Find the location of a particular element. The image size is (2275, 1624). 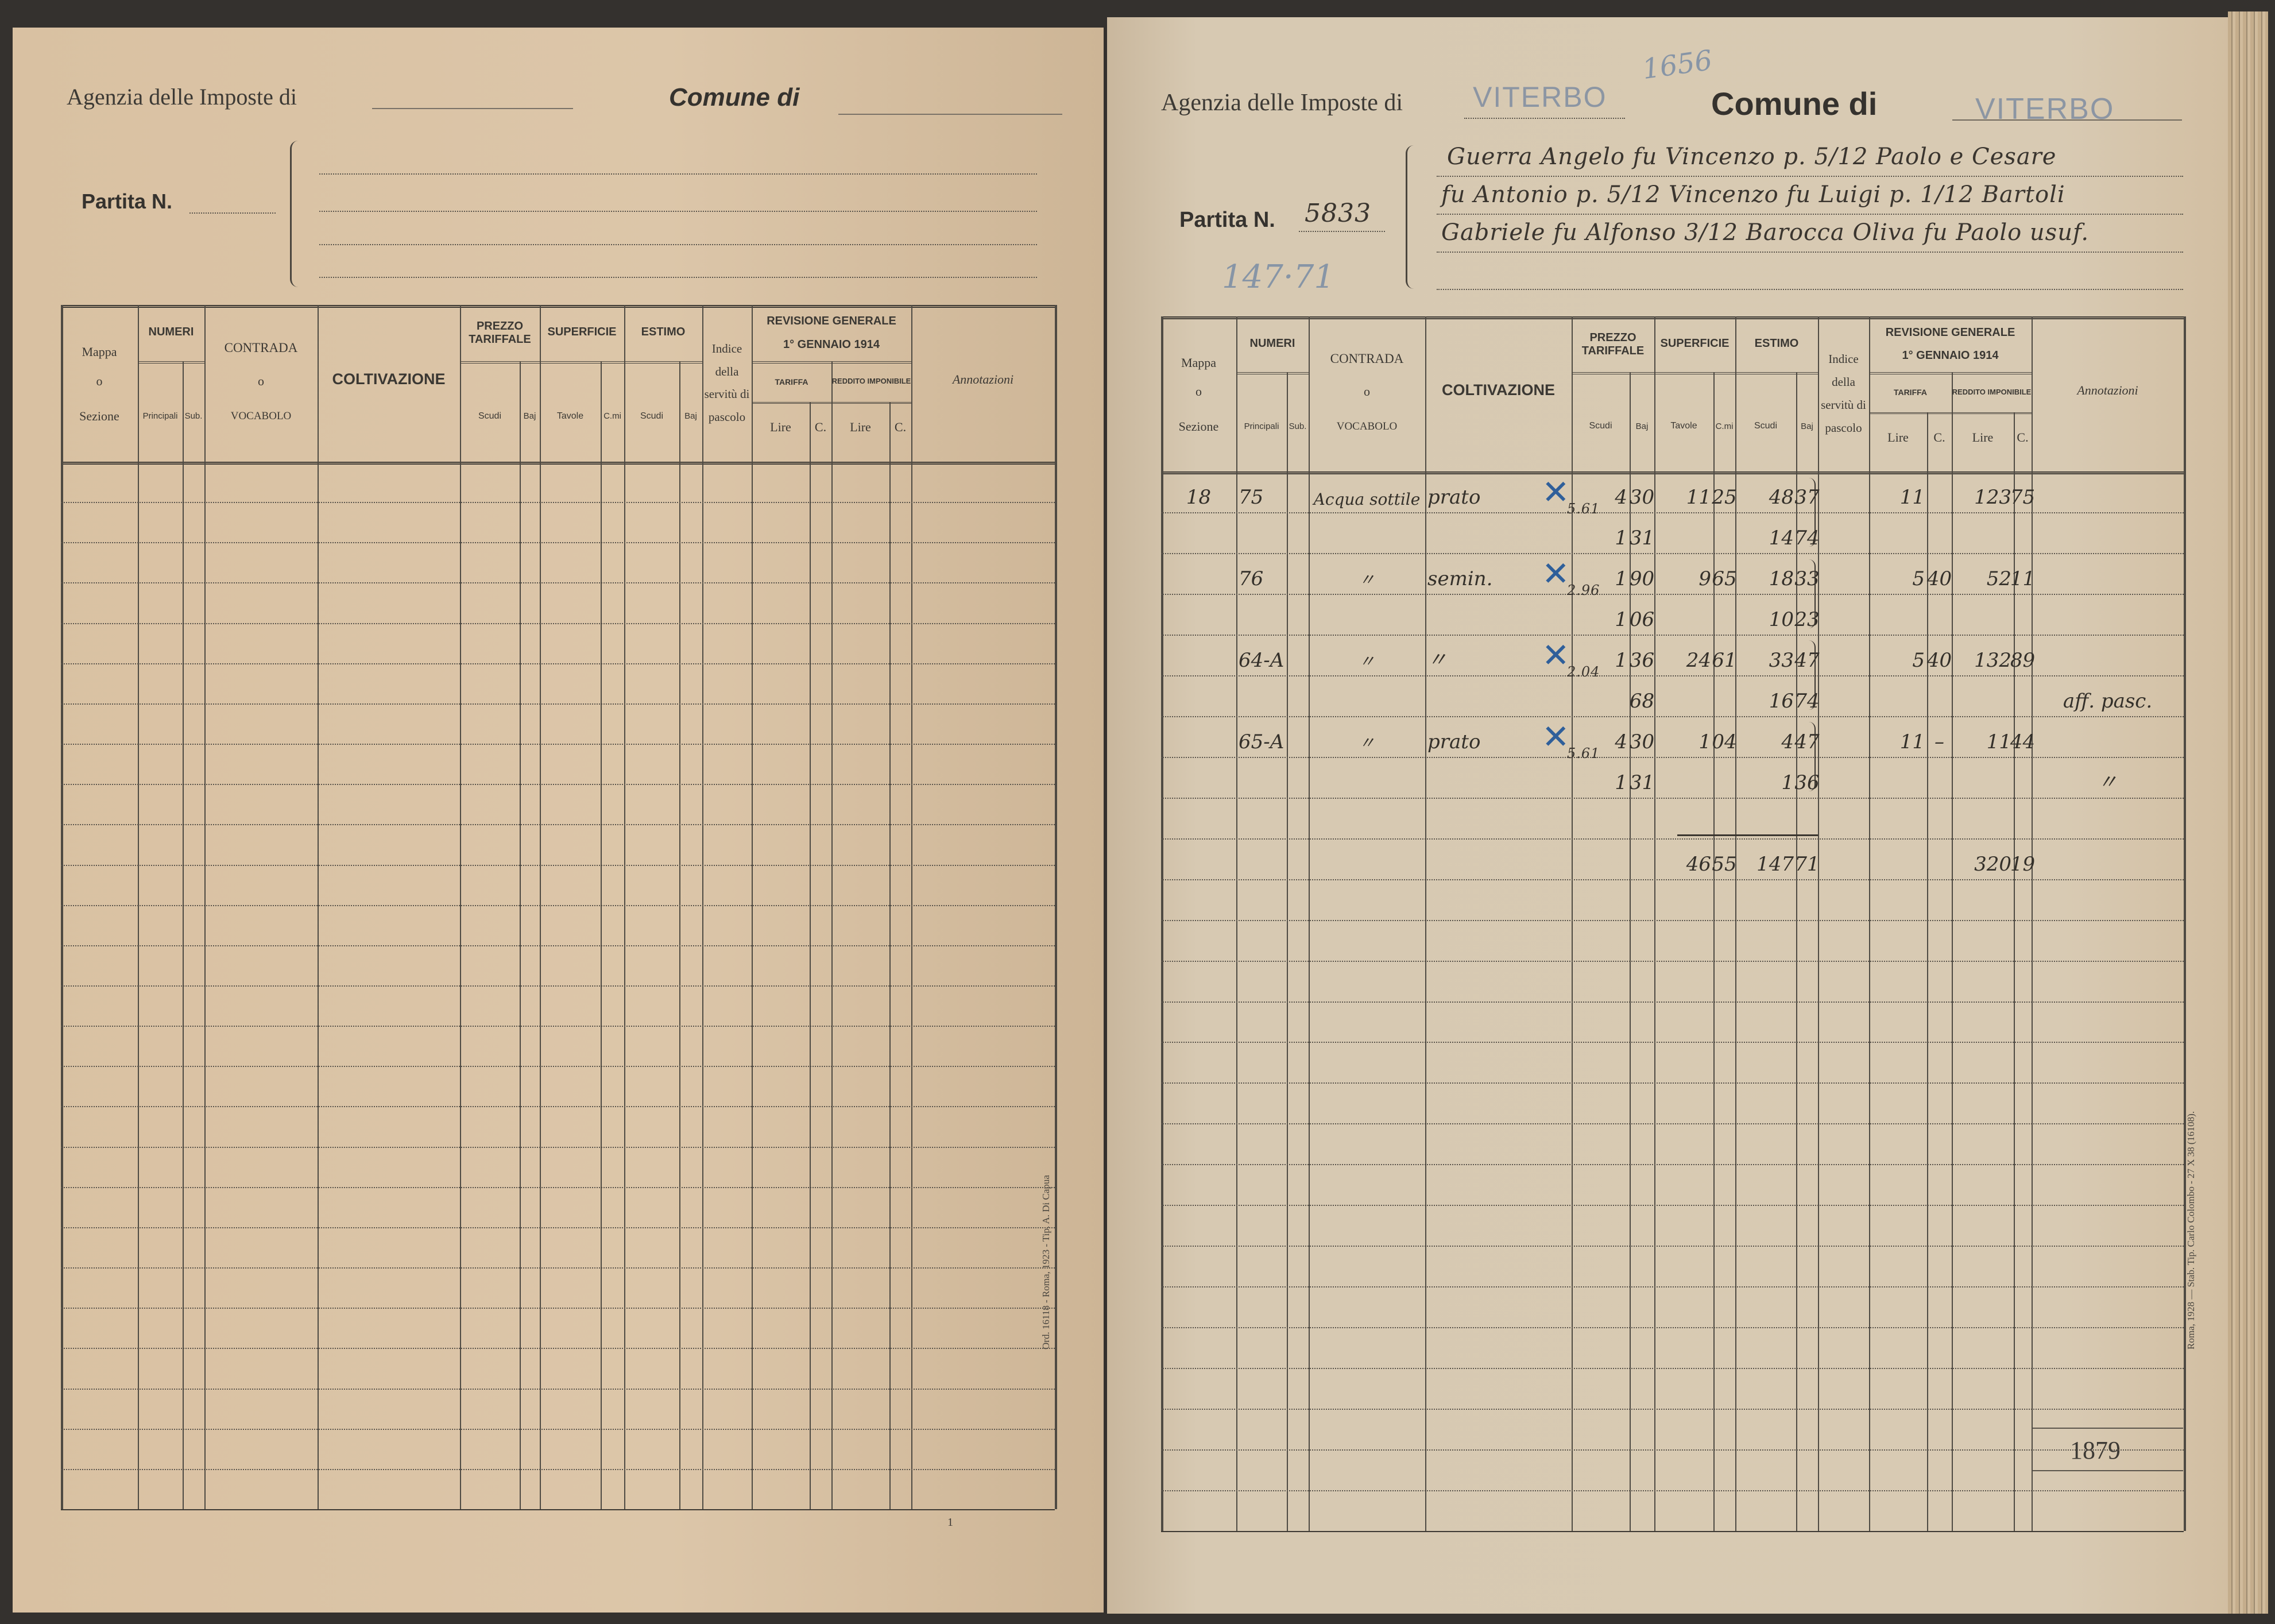

cell-principali: 65-A is located at coordinates (1261, 741).